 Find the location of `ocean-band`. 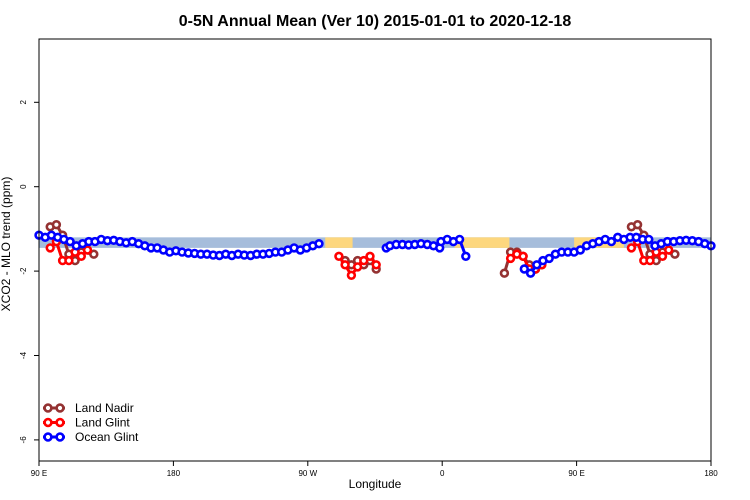

ocean-band is located at coordinates (375, 242).